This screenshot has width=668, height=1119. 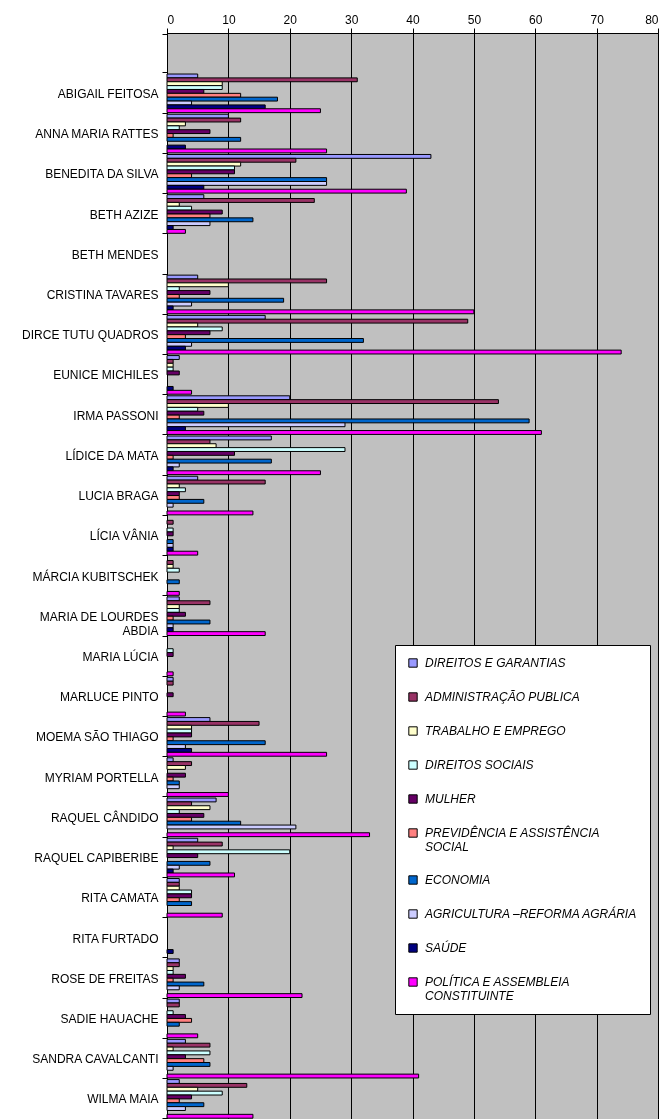 I want to click on y-tick-label: RITA CAMATA, so click(x=120, y=898).